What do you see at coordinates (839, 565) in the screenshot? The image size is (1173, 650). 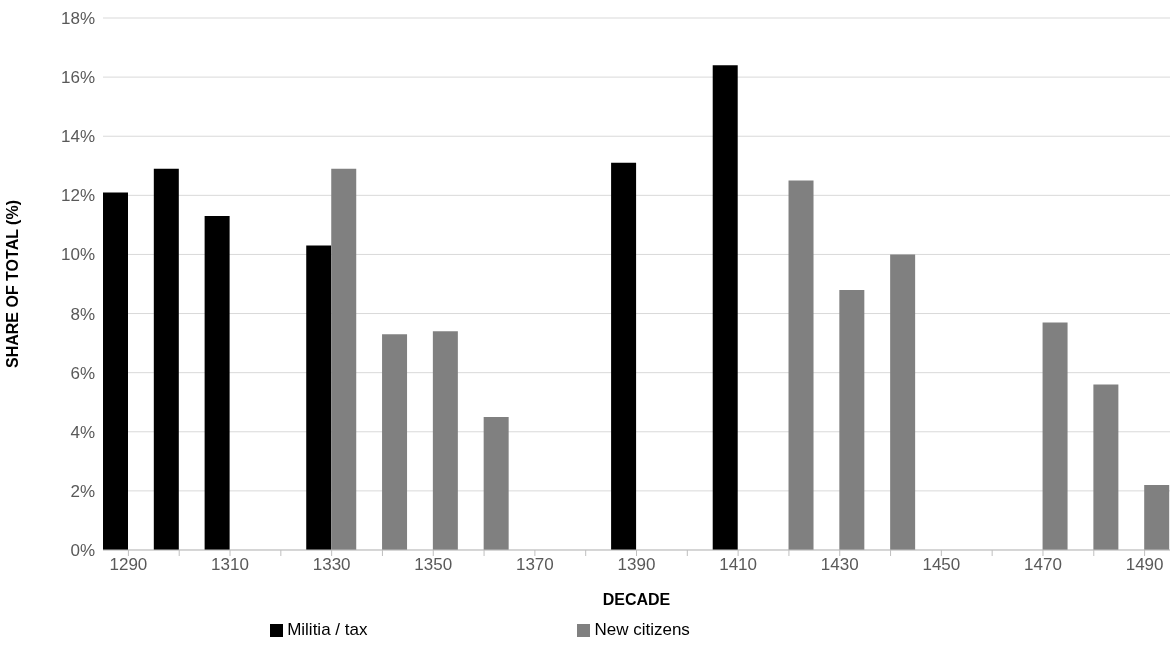 I see `x-tick-label: 1430` at bounding box center [839, 565].